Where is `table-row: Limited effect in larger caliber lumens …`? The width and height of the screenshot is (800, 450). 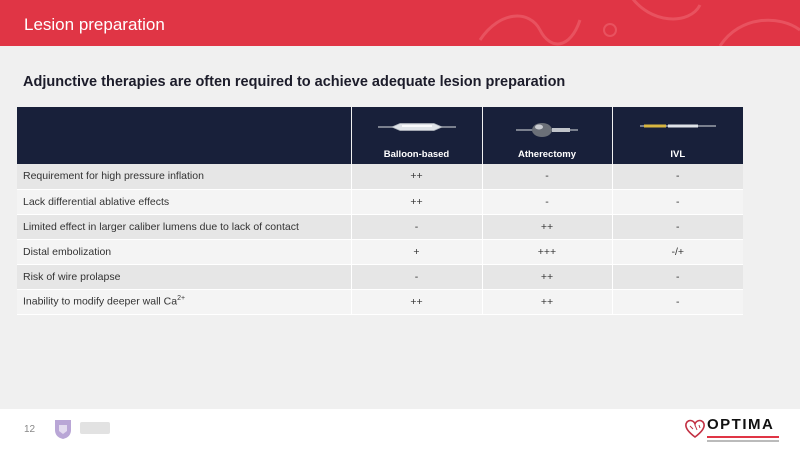
table-row: Limited effect in larger caliber lumens … is located at coordinates (380, 227).